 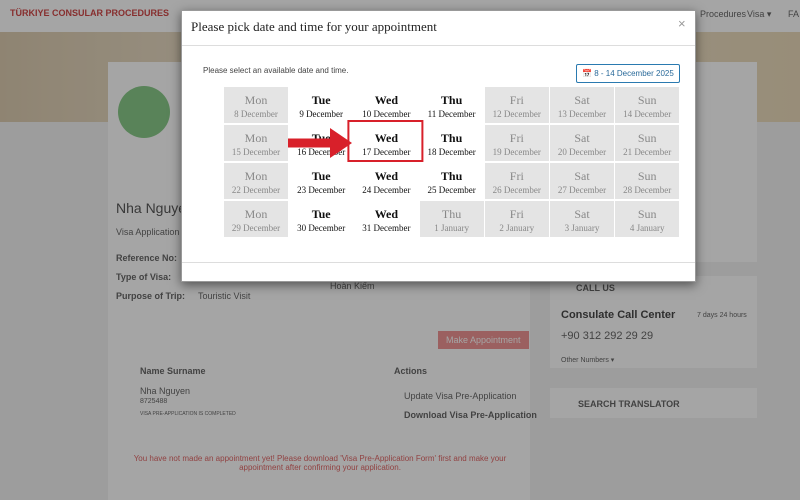 I want to click on office: Hoàn Kiếm, so click(x=352, y=286).